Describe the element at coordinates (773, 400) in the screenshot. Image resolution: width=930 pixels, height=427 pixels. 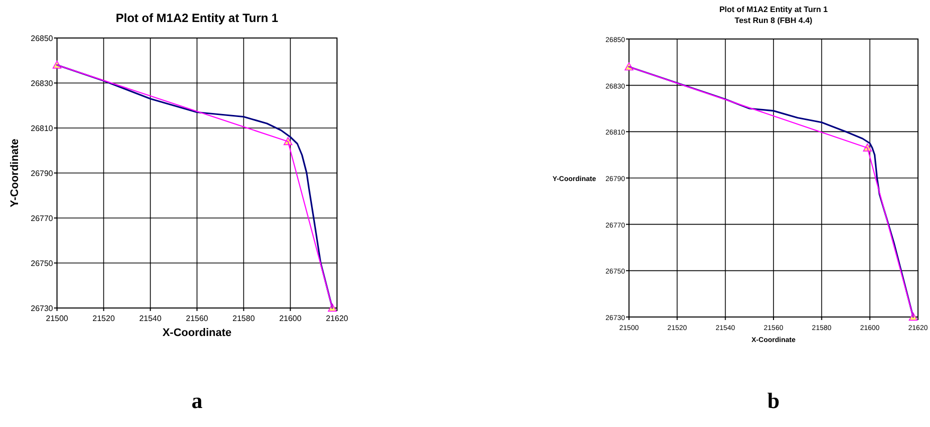
I see `text: b` at that location.